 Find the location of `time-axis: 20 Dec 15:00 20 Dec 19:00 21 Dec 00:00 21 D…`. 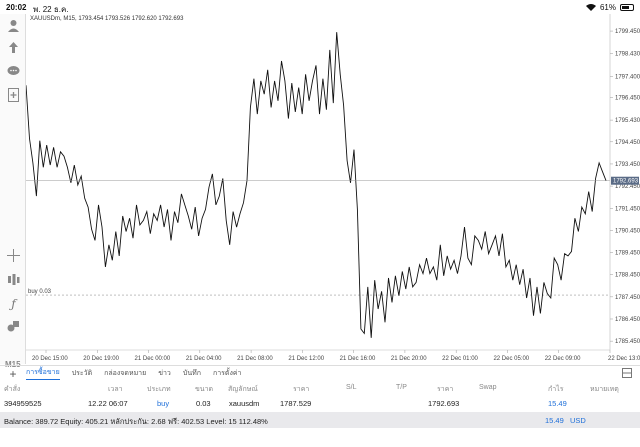

time-axis: 20 Dec 15:00 20 Dec 19:00 21 Dec 00:00 21 D… is located at coordinates (333, 355).